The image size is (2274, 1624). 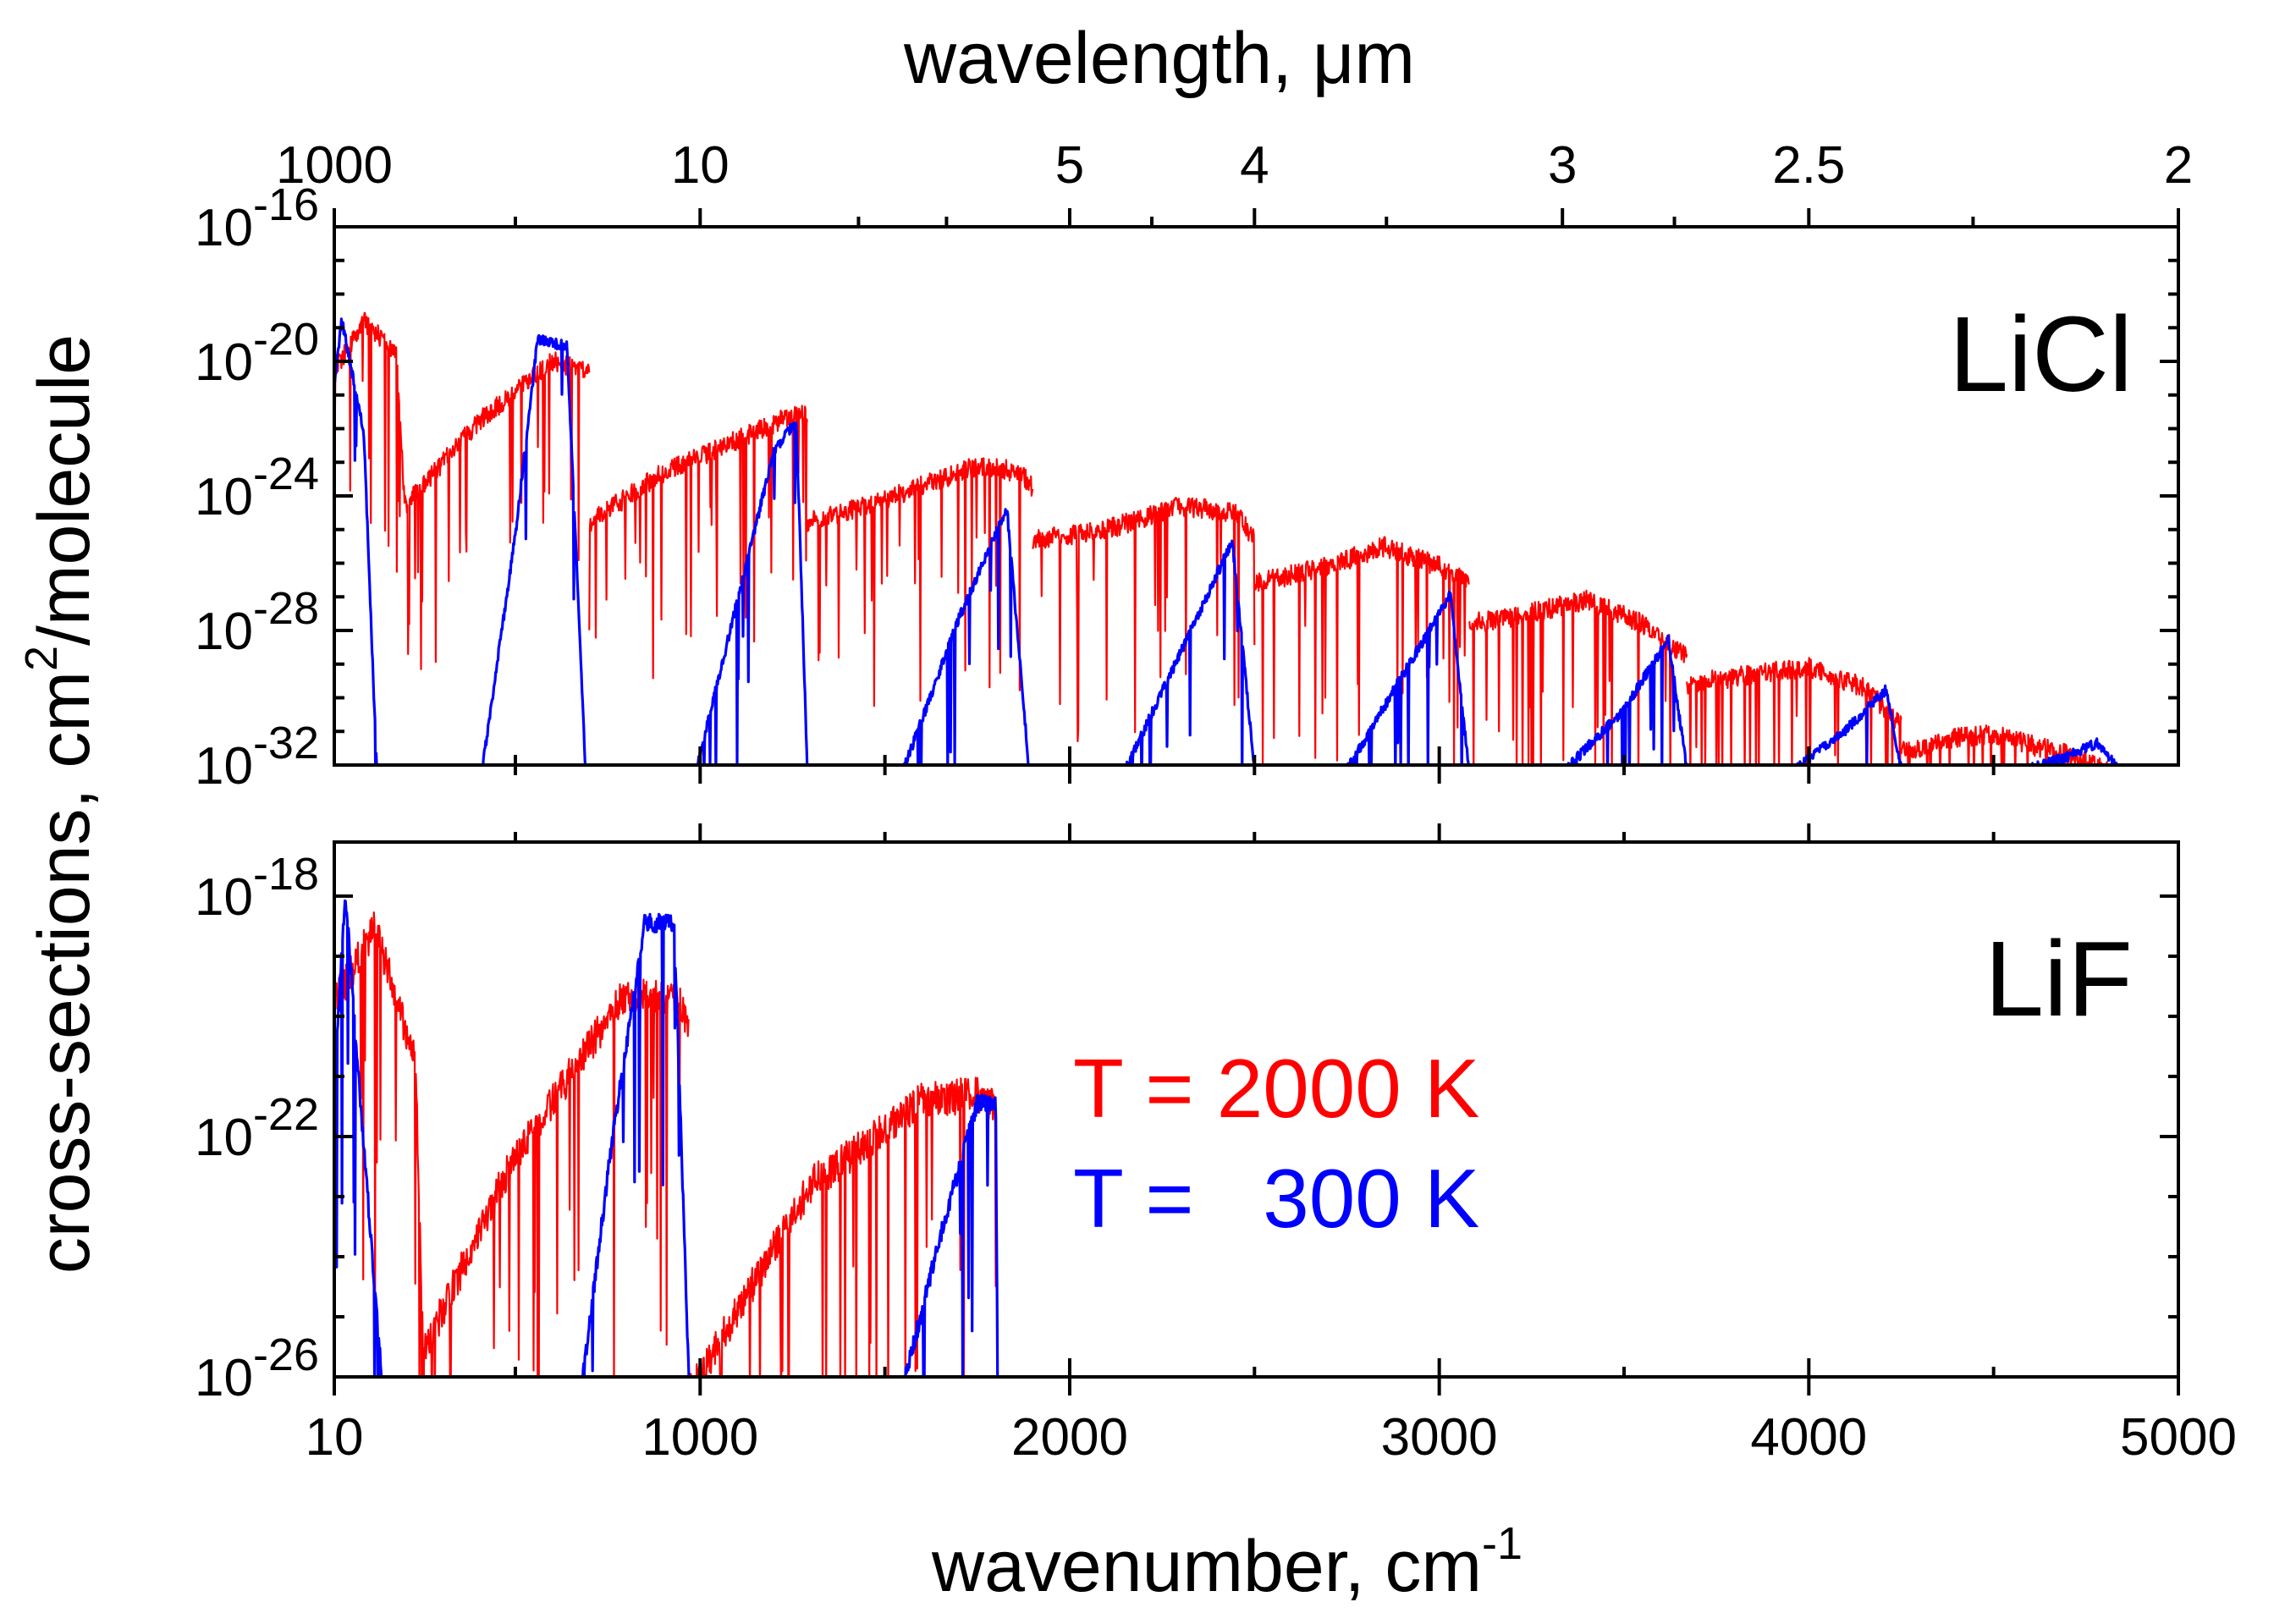 I want to click on lif-plot-area, so click(x=666, y=1138).